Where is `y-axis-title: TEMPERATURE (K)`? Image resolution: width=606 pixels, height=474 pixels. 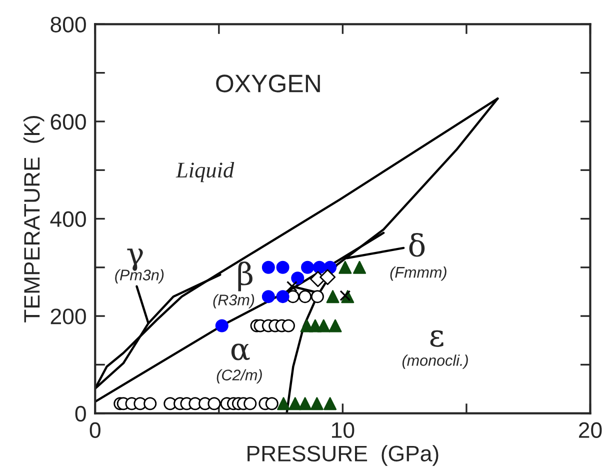 y-axis-title: TEMPERATURE (K) is located at coordinates (33, 219).